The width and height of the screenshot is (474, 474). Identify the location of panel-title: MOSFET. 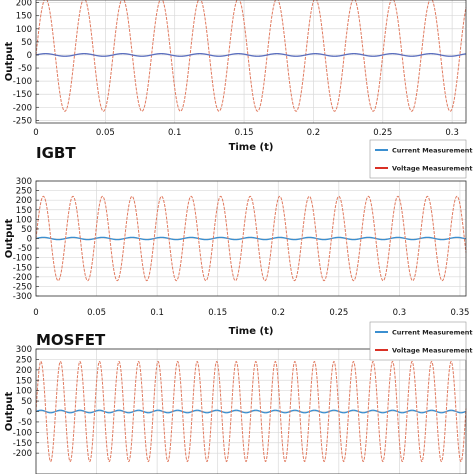
(71, 340).